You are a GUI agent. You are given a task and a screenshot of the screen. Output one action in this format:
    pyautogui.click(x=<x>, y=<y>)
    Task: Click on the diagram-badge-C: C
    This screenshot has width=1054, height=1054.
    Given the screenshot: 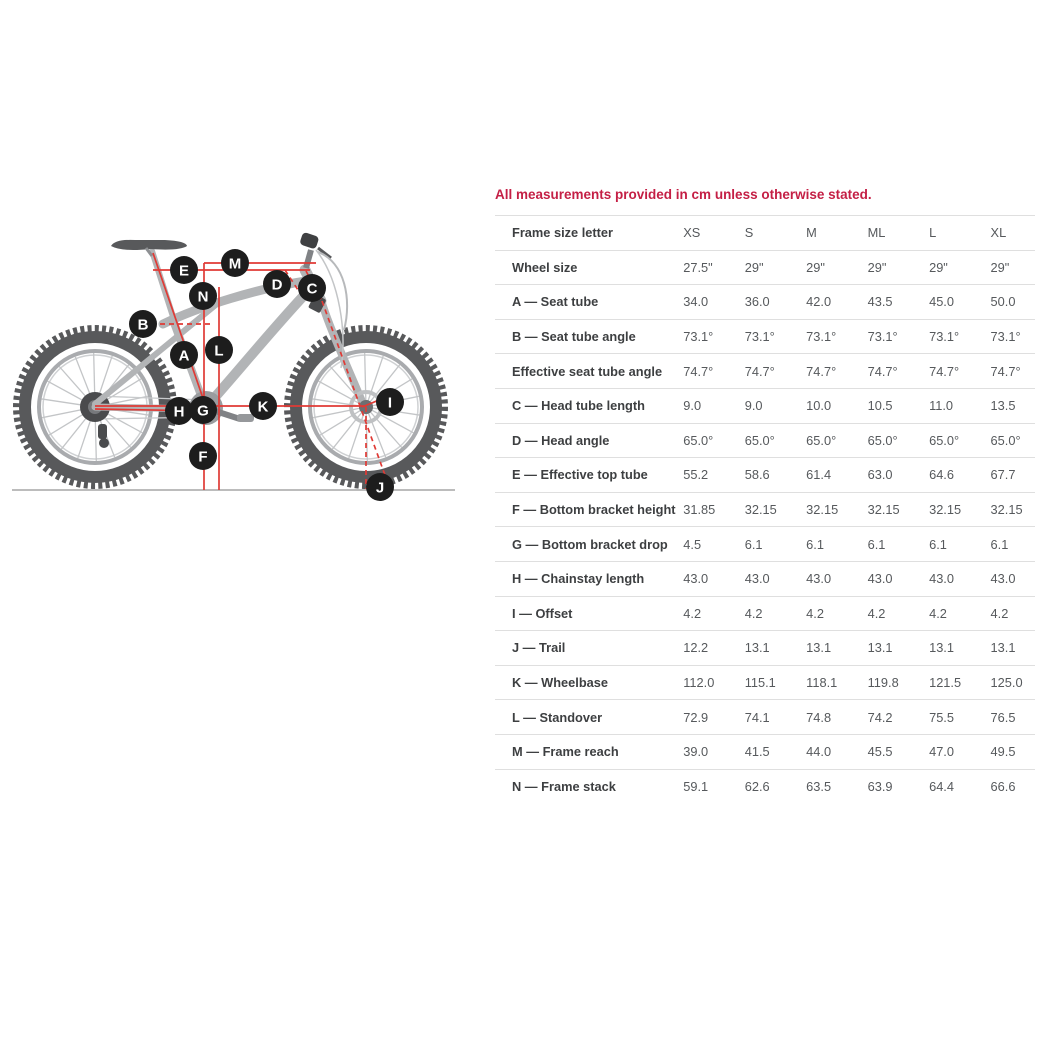 What is the action you would take?
    pyautogui.click(x=312, y=288)
    